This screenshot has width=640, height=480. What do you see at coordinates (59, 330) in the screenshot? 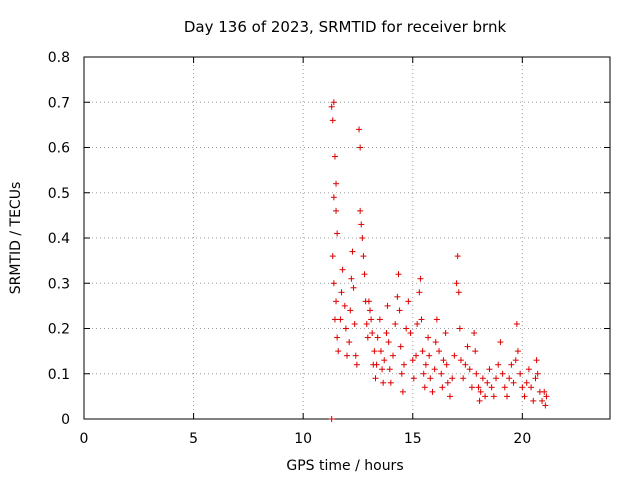
I see `y-tick-label: 0.2` at bounding box center [59, 330].